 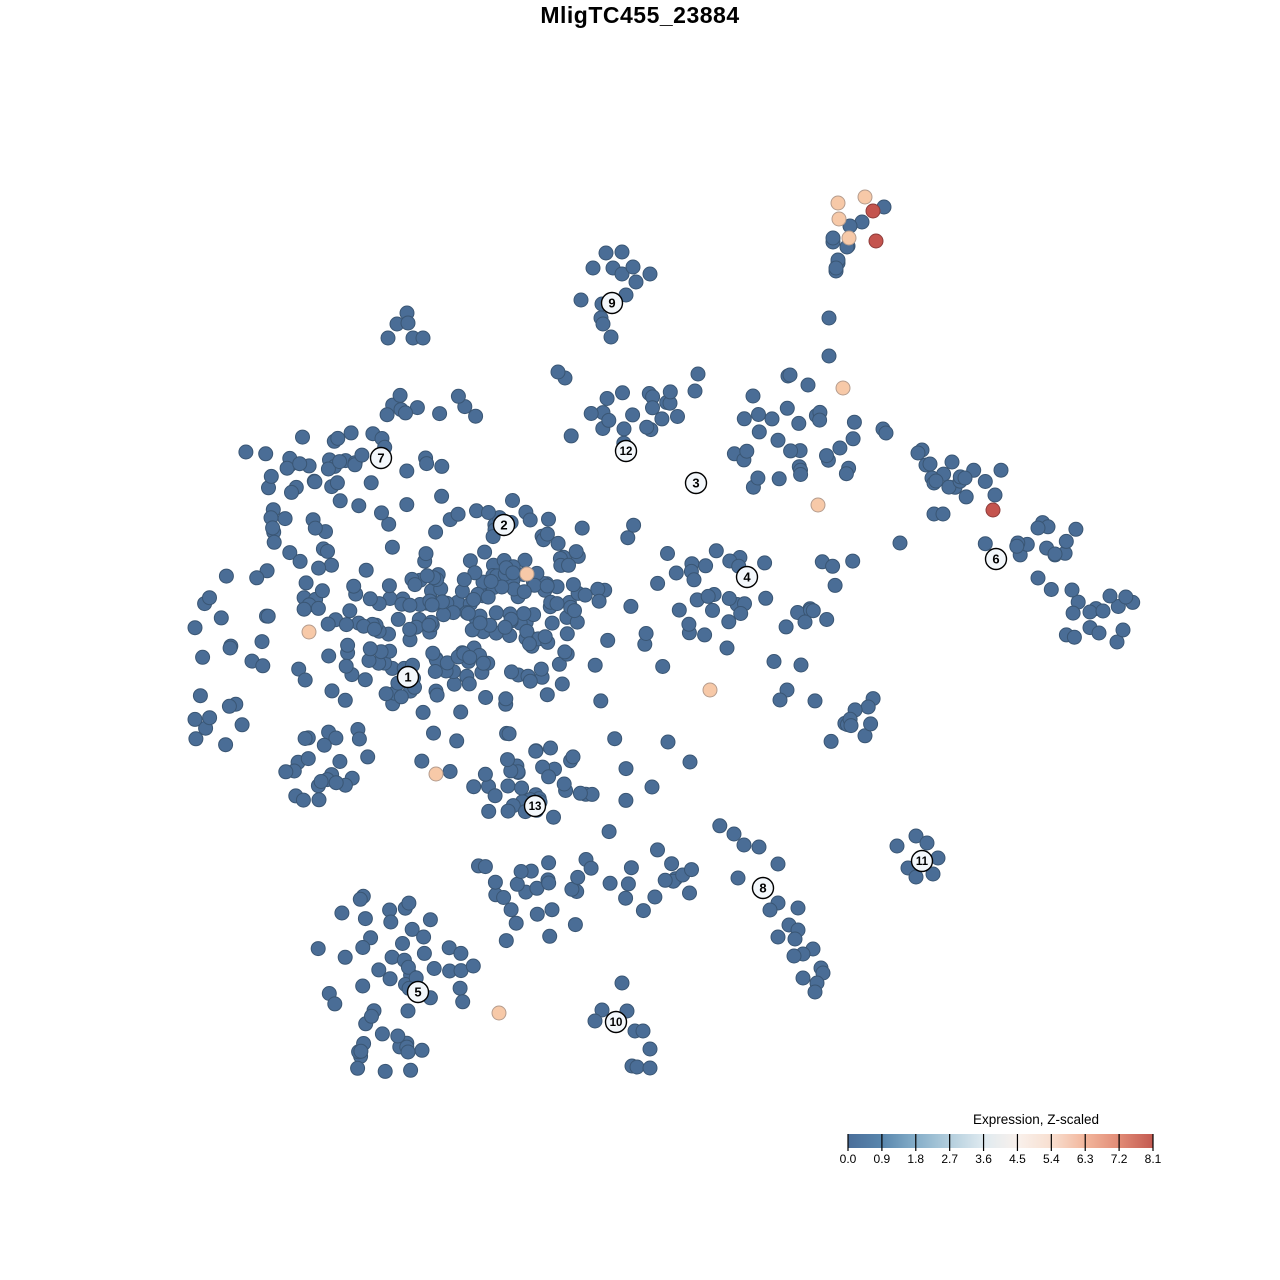 I want to click on legend-tick-labels: 0.0 0.9 1.8 2.7 3.6 4.5 5.4 6.3 7.2 8.1, so click(x=1001, y=1159).